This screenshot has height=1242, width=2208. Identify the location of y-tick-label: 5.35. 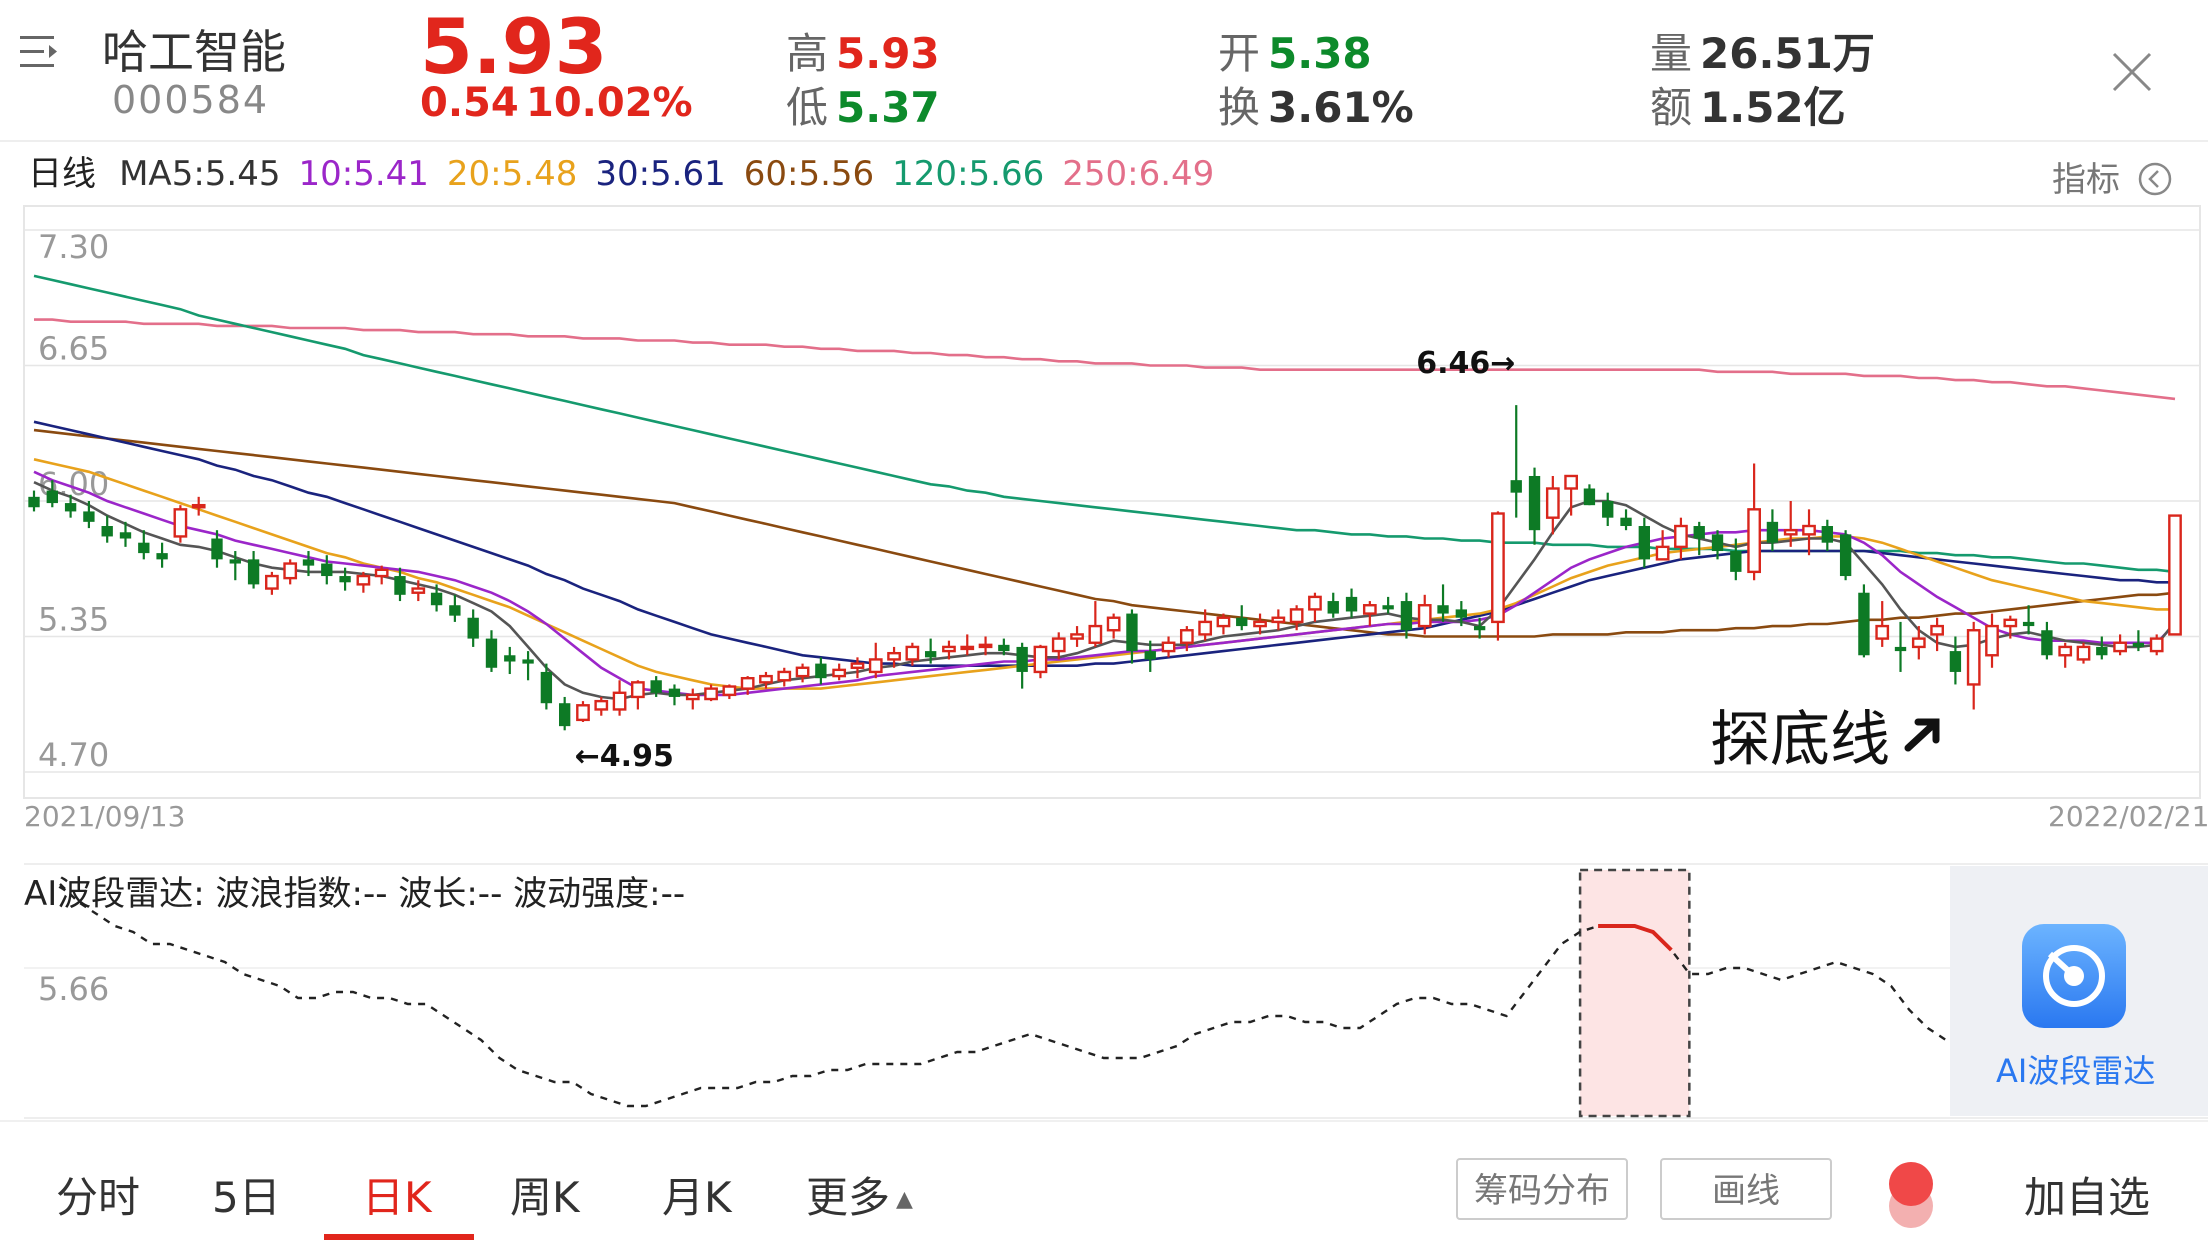
(73, 620).